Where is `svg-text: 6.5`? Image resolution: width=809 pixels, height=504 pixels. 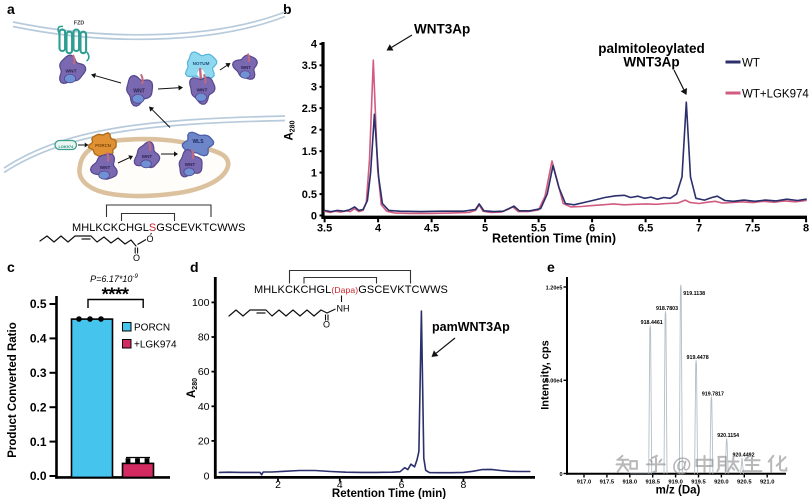
svg-text: 6.5 is located at coordinates (645, 229).